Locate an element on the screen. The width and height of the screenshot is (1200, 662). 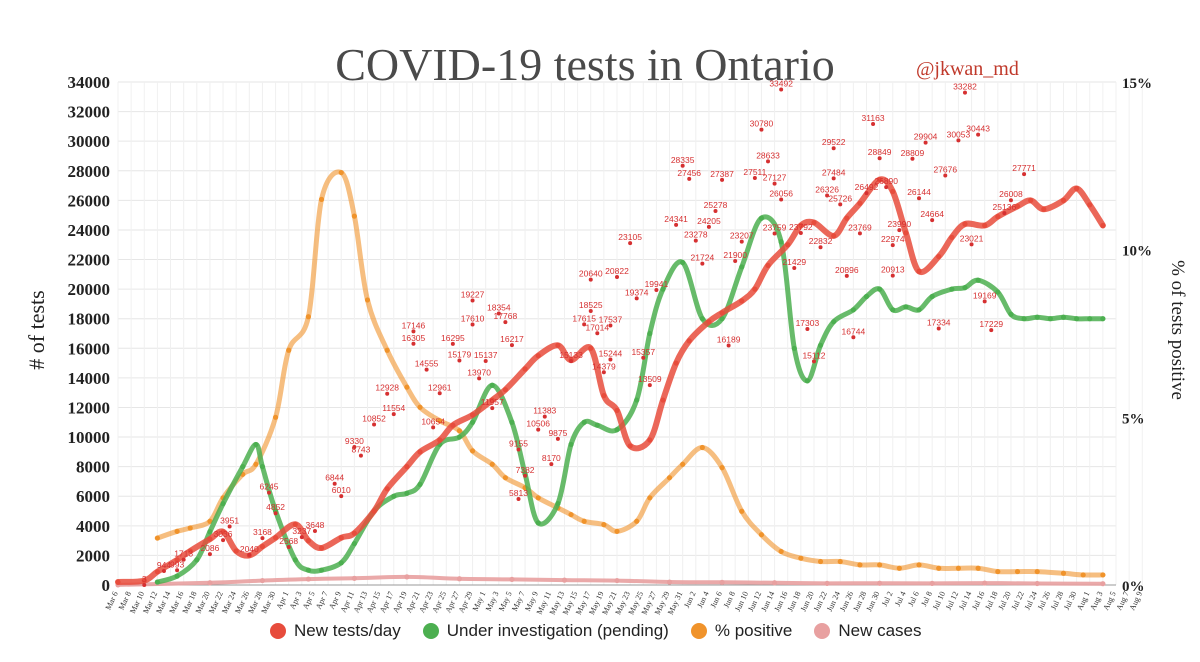
data-label: 15244 is located at coordinates (611, 353).